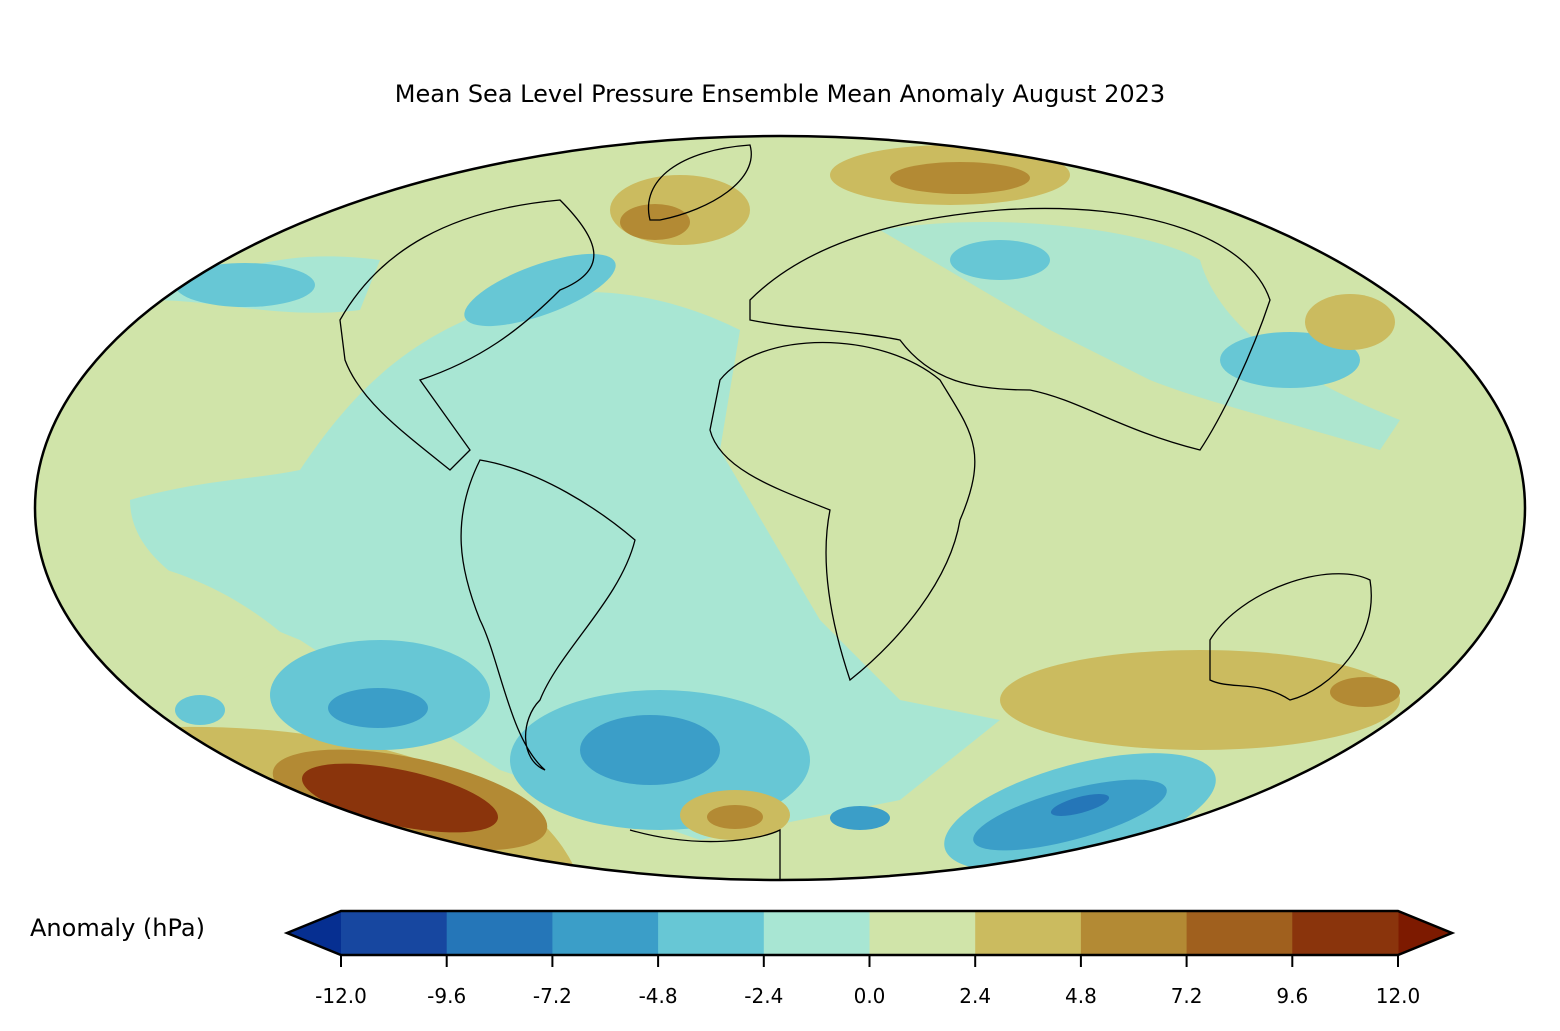  I want to click on colorbar-tick-label: 4.8, so click(1080, 996).